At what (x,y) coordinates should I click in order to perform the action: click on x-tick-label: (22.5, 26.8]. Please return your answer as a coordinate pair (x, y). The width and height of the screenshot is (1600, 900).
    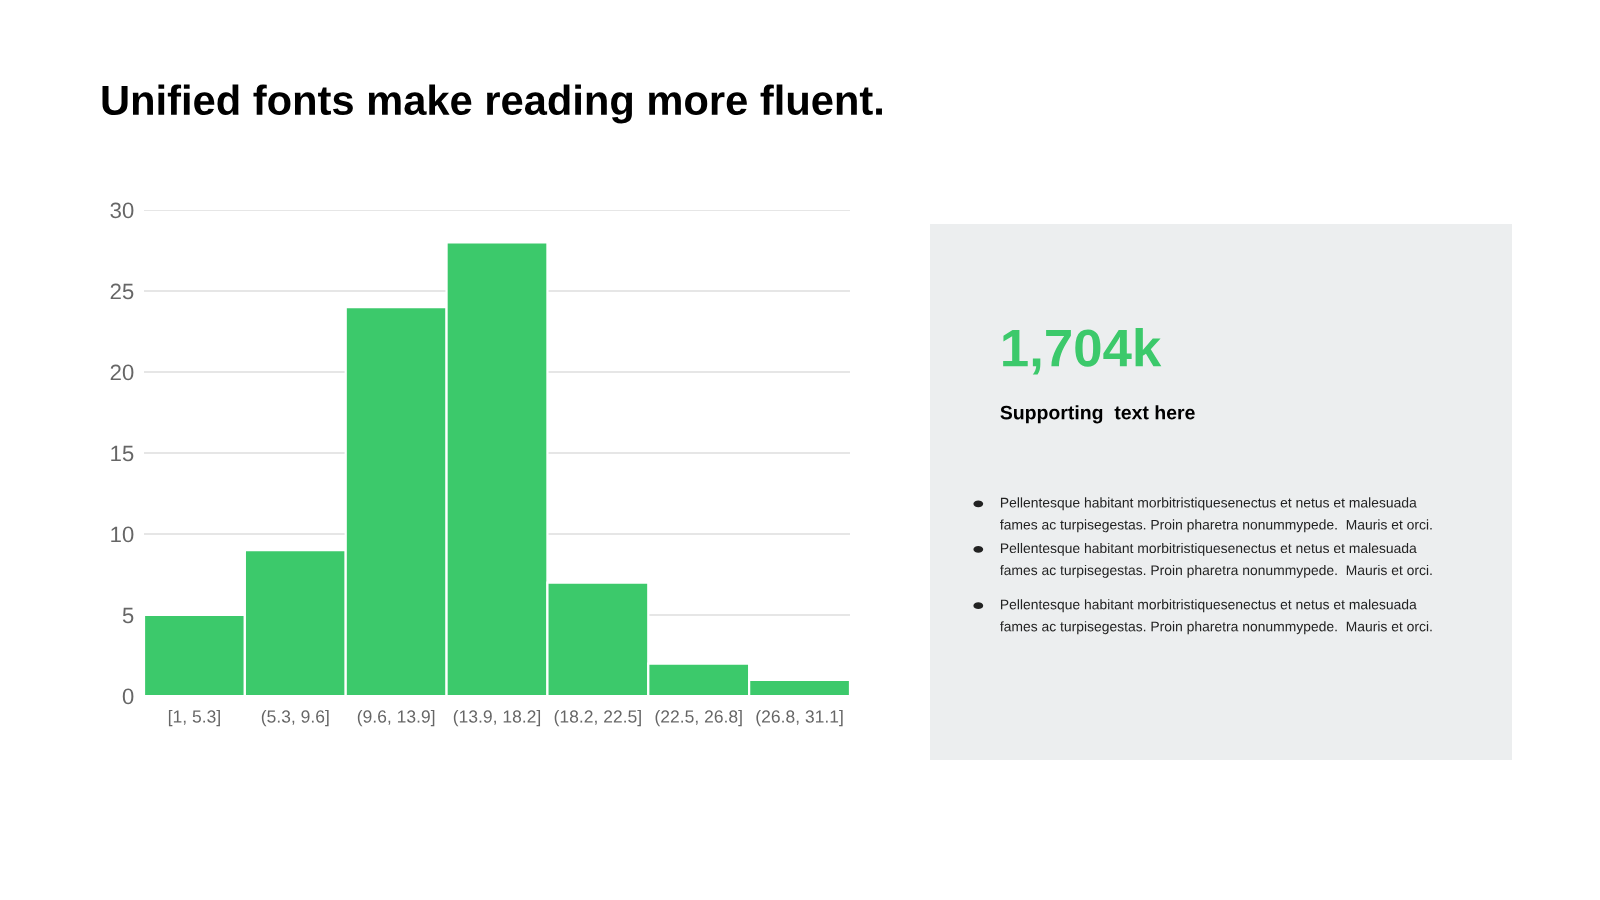
    Looking at the image, I should click on (698, 718).